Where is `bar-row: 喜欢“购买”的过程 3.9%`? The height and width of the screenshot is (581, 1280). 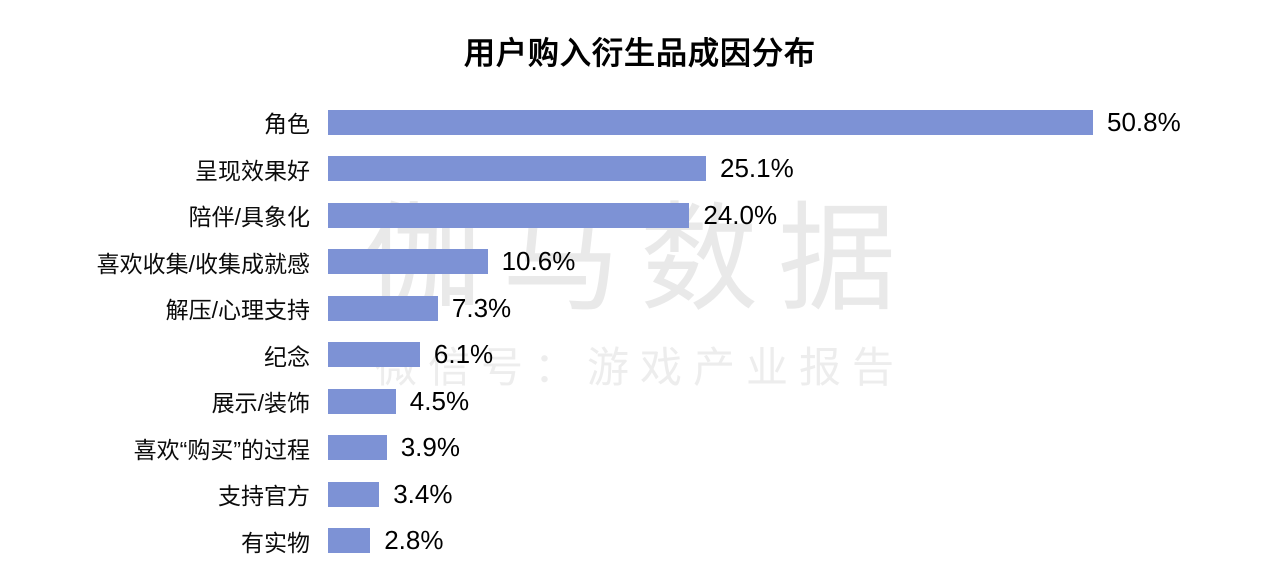
bar-row: 喜欢“购买”的过程 3.9% is located at coordinates (640, 448).